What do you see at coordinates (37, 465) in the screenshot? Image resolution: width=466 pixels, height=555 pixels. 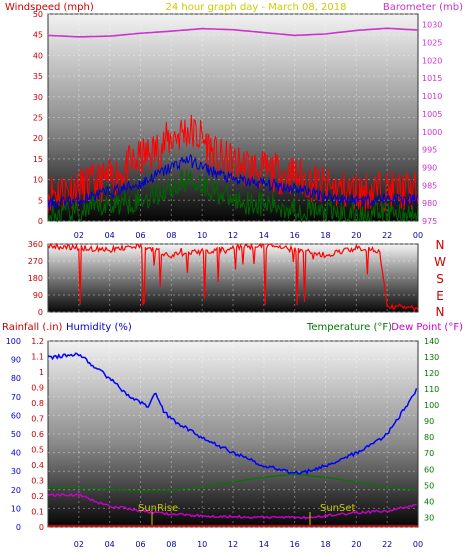 I see `rain-tick: 0.4` at bounding box center [37, 465].